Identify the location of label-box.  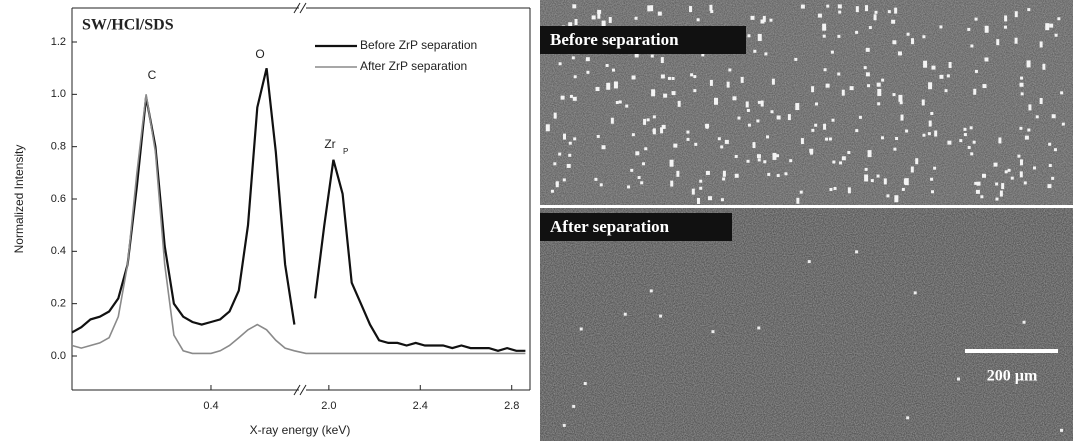
(636, 227).